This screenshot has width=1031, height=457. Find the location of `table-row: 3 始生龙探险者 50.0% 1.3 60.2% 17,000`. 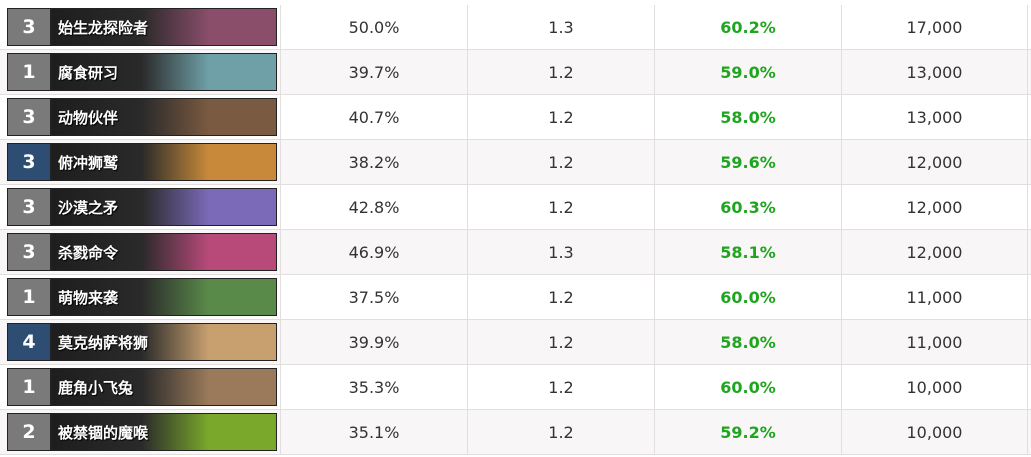

table-row: 3 始生龙探险者 50.0% 1.3 60.2% 17,000 is located at coordinates (515, 27).